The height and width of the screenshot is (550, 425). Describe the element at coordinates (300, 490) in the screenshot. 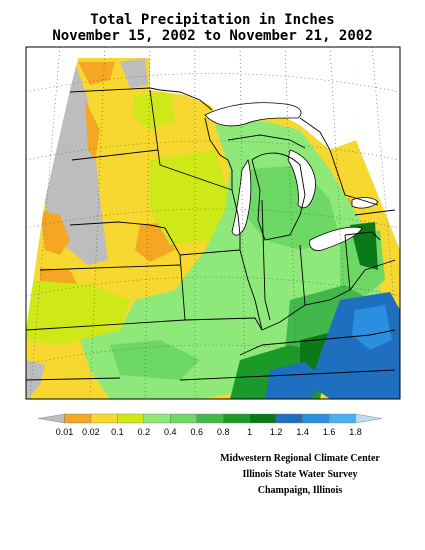

I see `credit-line-3: Champaign, Illinois` at that location.